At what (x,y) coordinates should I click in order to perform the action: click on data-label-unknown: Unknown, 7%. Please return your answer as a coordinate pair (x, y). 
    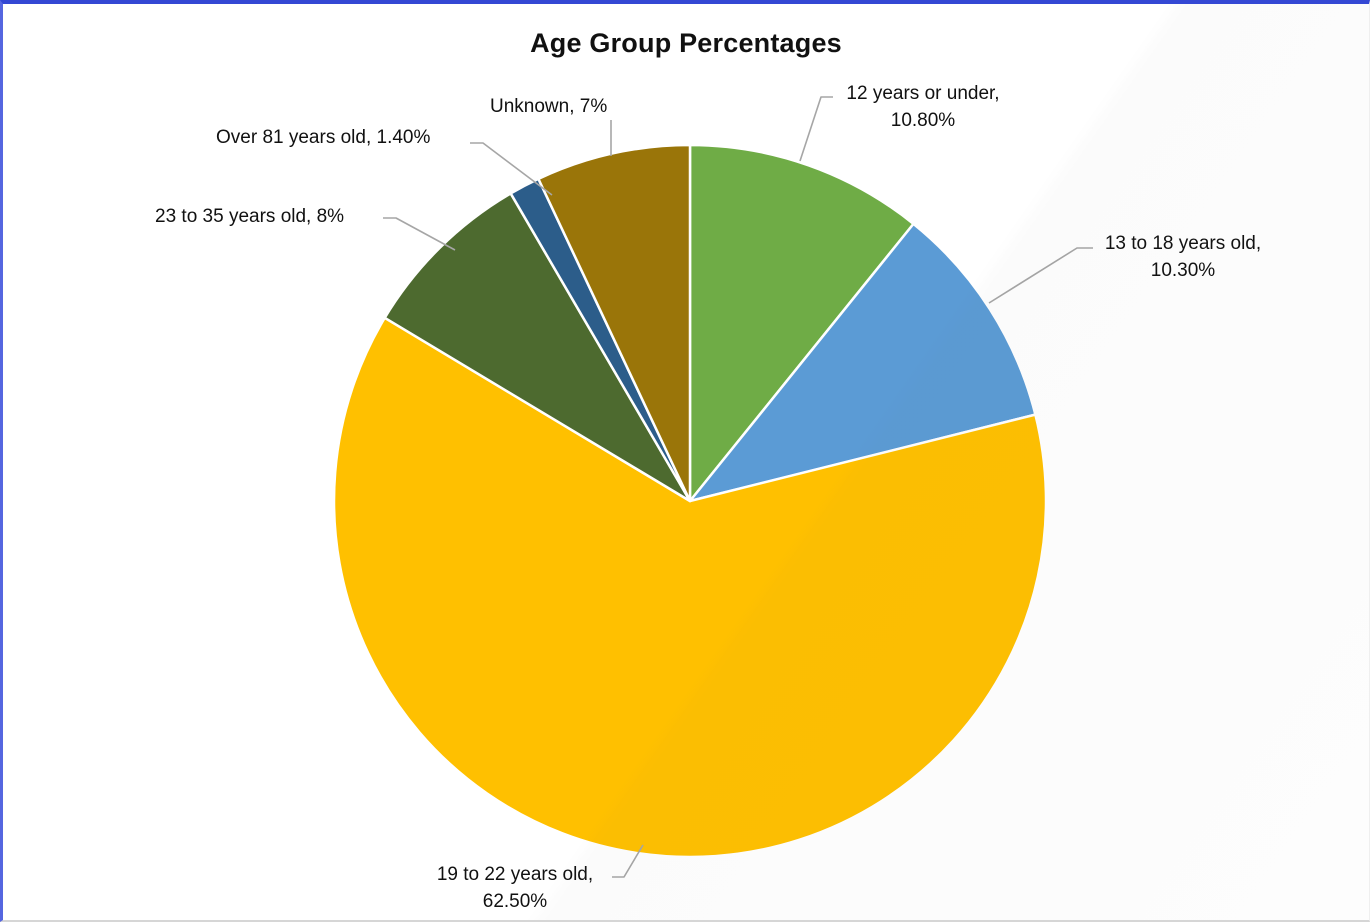
    Looking at the image, I should click on (549, 106).